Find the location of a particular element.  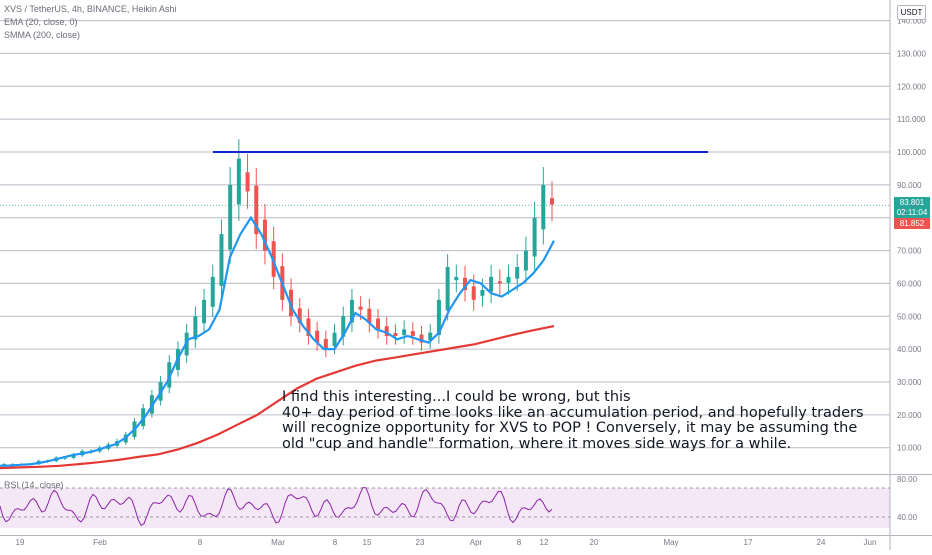

rsi-level-label: 80.00 is located at coordinates (907, 479).